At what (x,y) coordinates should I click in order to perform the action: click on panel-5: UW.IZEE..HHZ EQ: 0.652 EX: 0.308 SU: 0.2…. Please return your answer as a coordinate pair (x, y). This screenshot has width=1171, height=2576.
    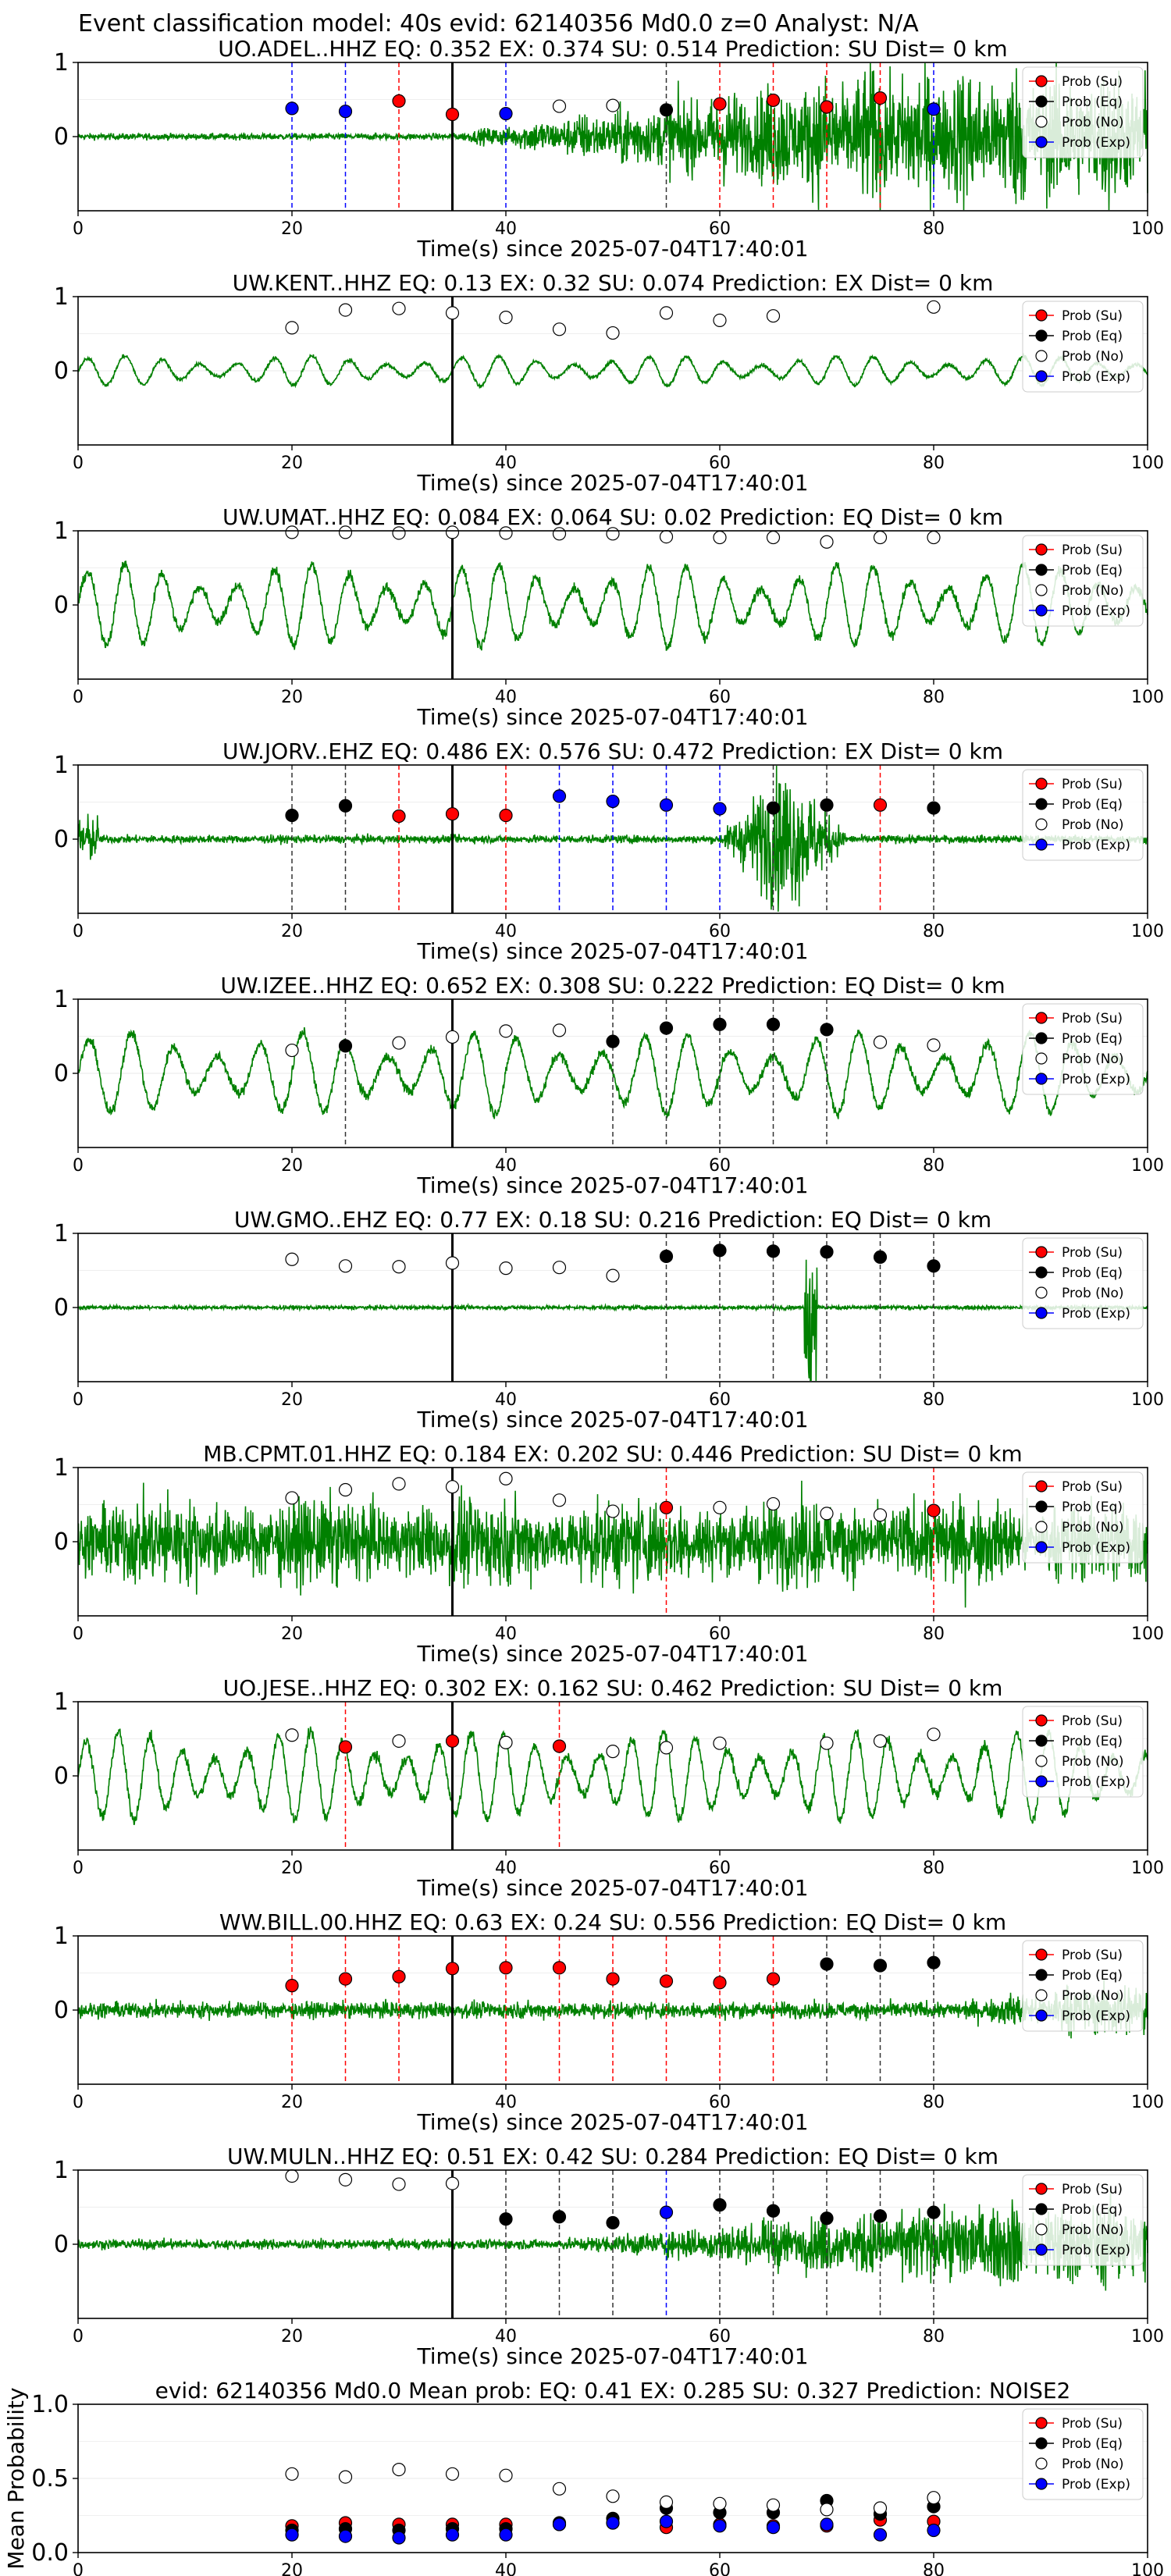
    Looking at the image, I should click on (609, 1085).